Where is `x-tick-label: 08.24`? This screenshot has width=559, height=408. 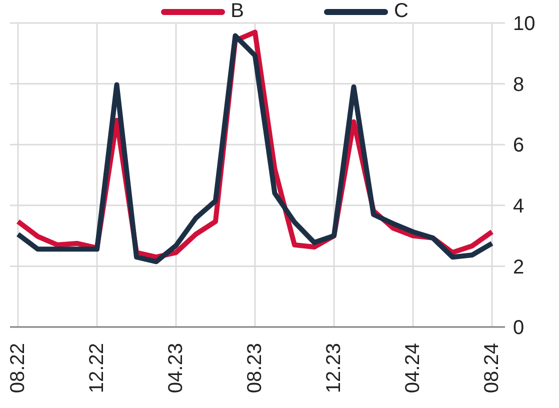 x-tick-label: 08.24 is located at coordinates (492, 368).